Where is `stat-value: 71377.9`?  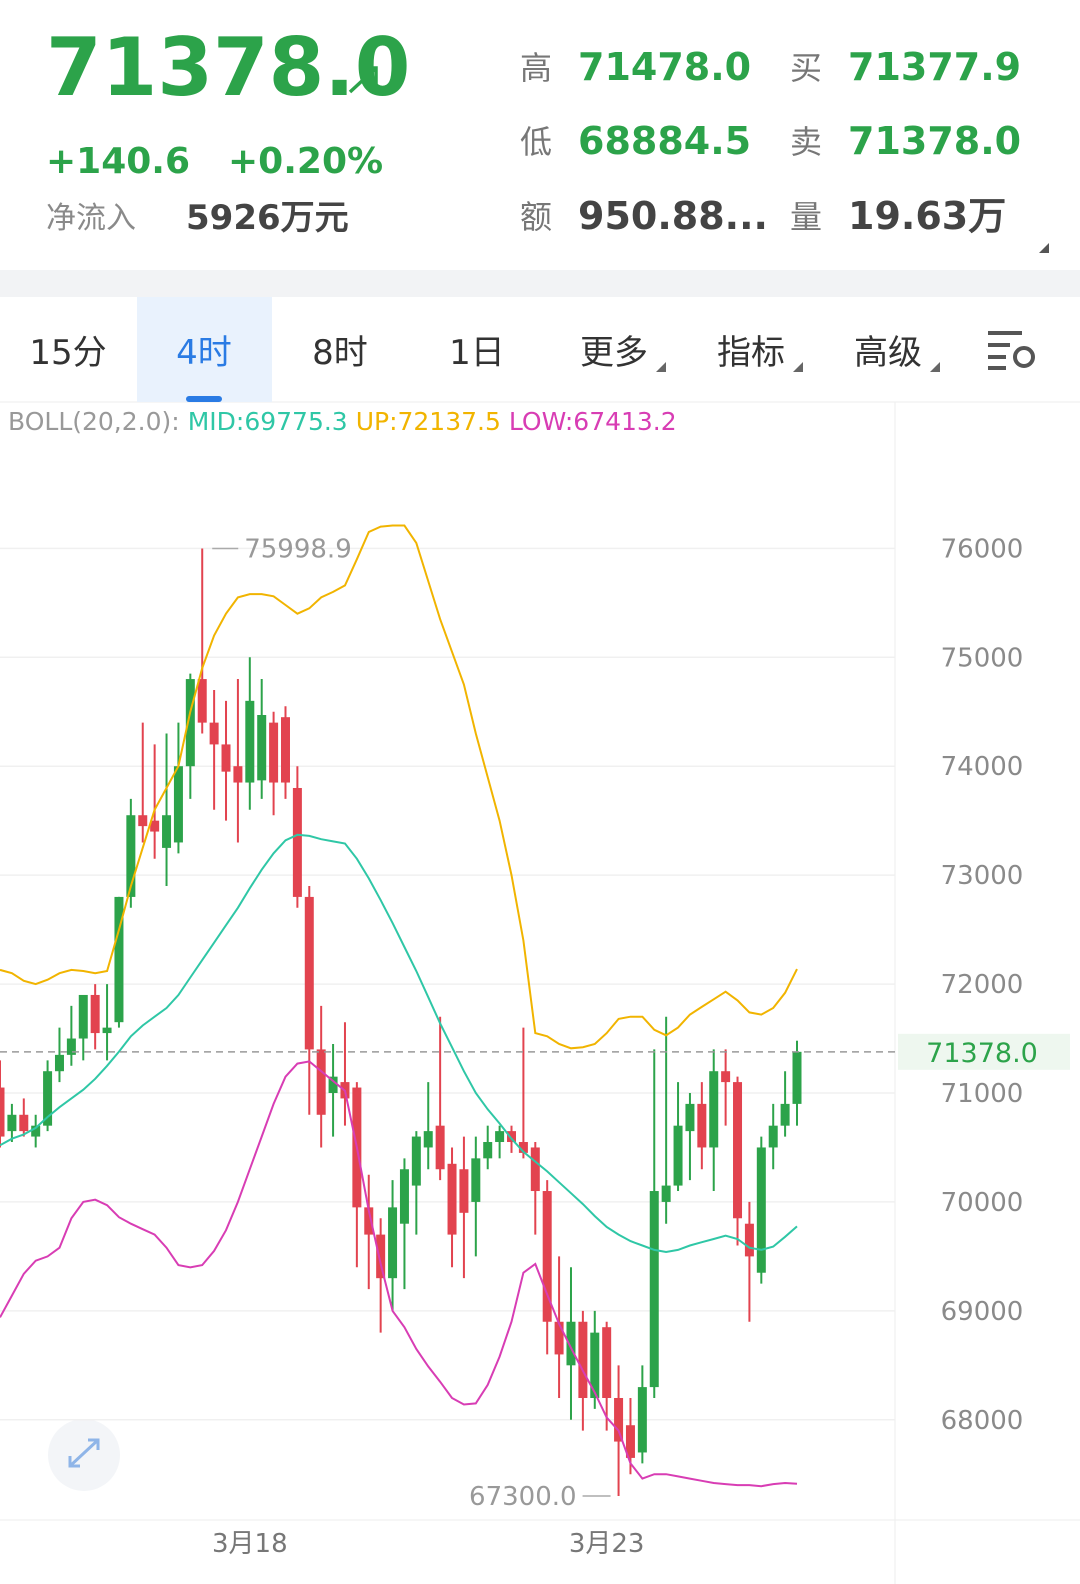
stat-value: 71377.9 is located at coordinates (934, 67).